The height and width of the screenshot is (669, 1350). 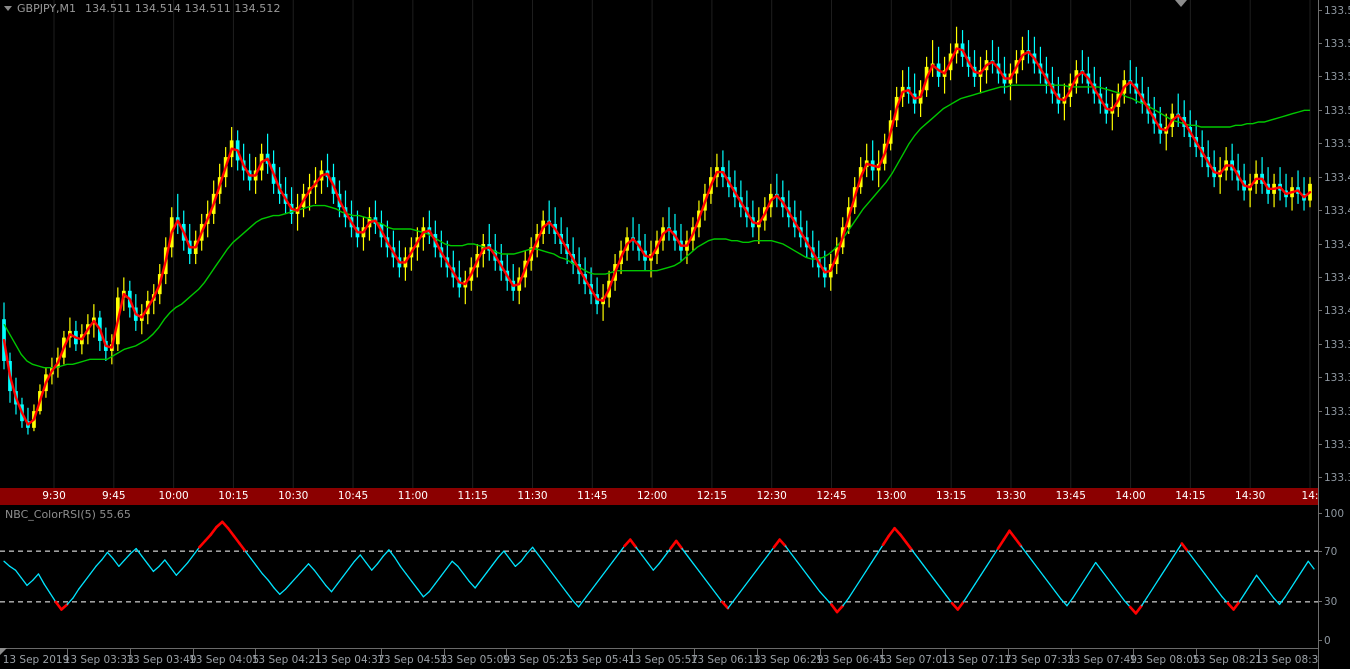 What do you see at coordinates (1334, 211) in the screenshot?
I see `price-tick: 133.46` at bounding box center [1334, 211].